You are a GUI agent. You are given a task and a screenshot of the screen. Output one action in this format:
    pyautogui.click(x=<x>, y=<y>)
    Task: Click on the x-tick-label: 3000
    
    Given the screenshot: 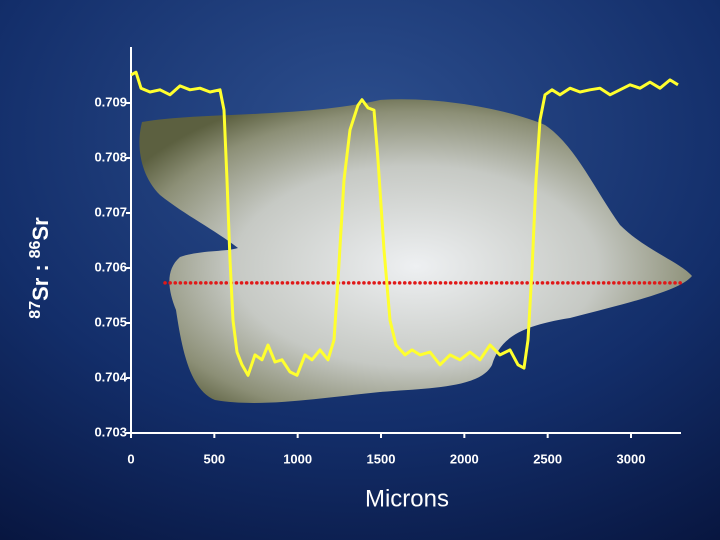 What is the action you would take?
    pyautogui.click(x=631, y=458)
    